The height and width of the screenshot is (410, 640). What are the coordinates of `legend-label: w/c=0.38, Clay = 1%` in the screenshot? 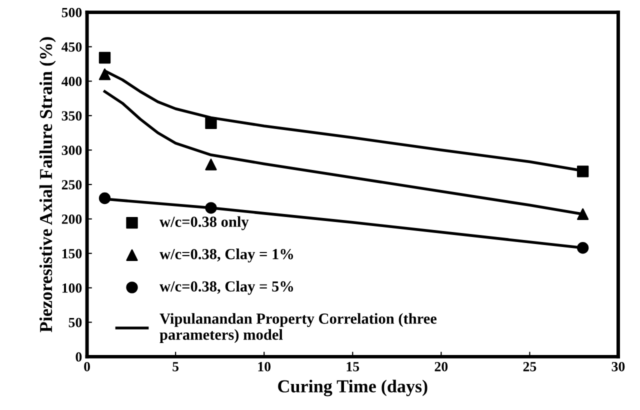 It's located at (227, 255).